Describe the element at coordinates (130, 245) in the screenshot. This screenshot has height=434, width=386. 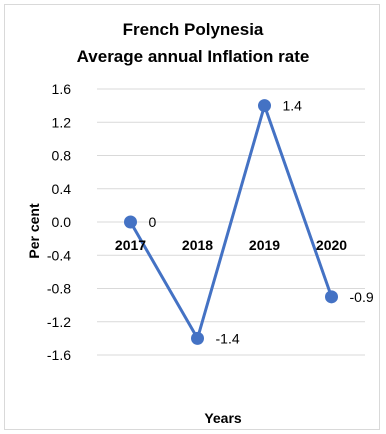
I see `x-category-label: 2017` at that location.